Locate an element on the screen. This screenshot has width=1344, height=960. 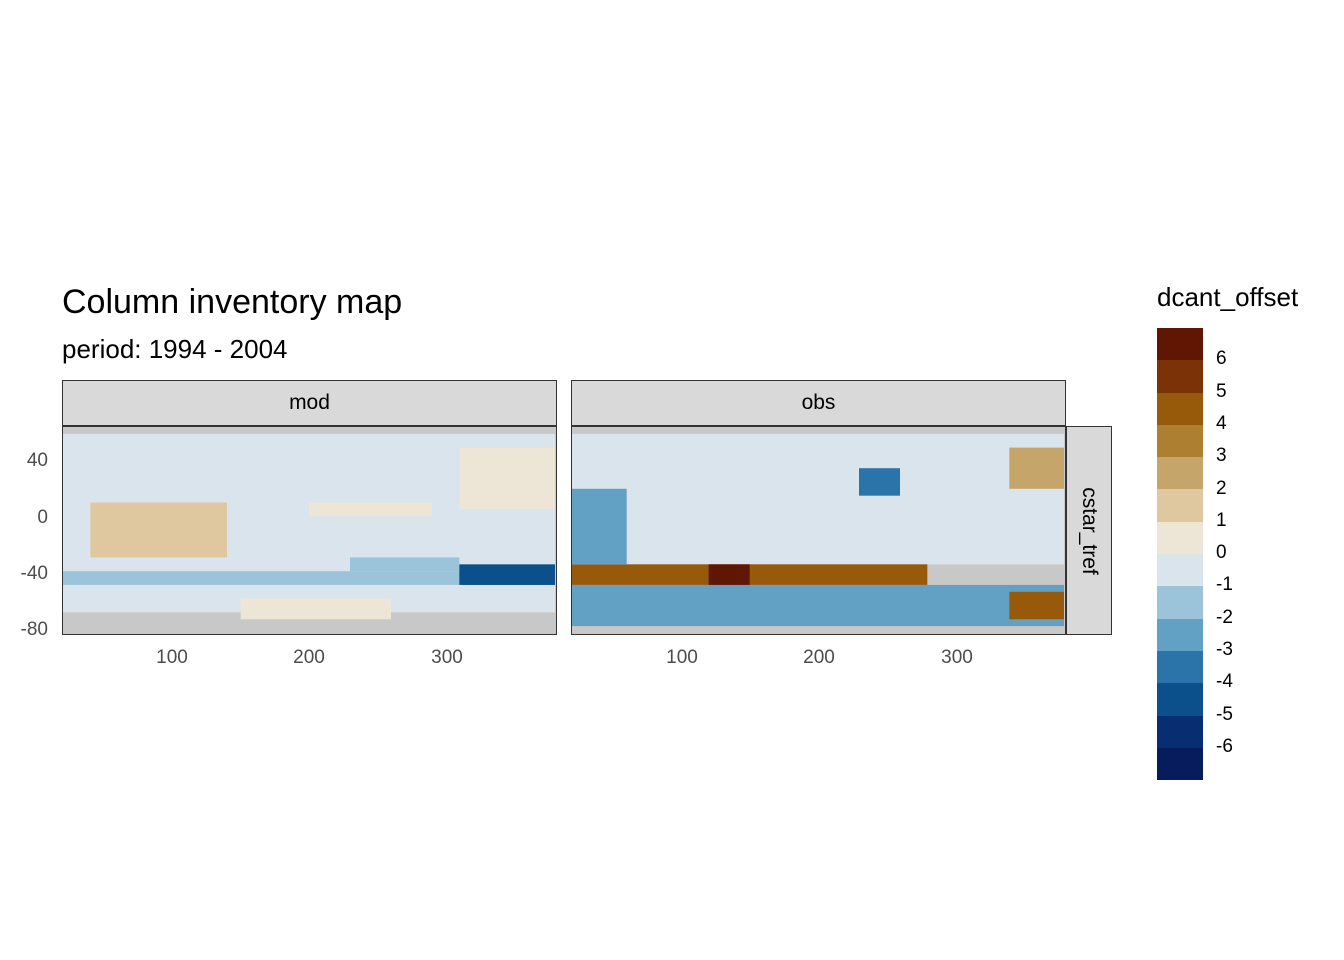
legend-label: -2 is located at coordinates (1224, 617).